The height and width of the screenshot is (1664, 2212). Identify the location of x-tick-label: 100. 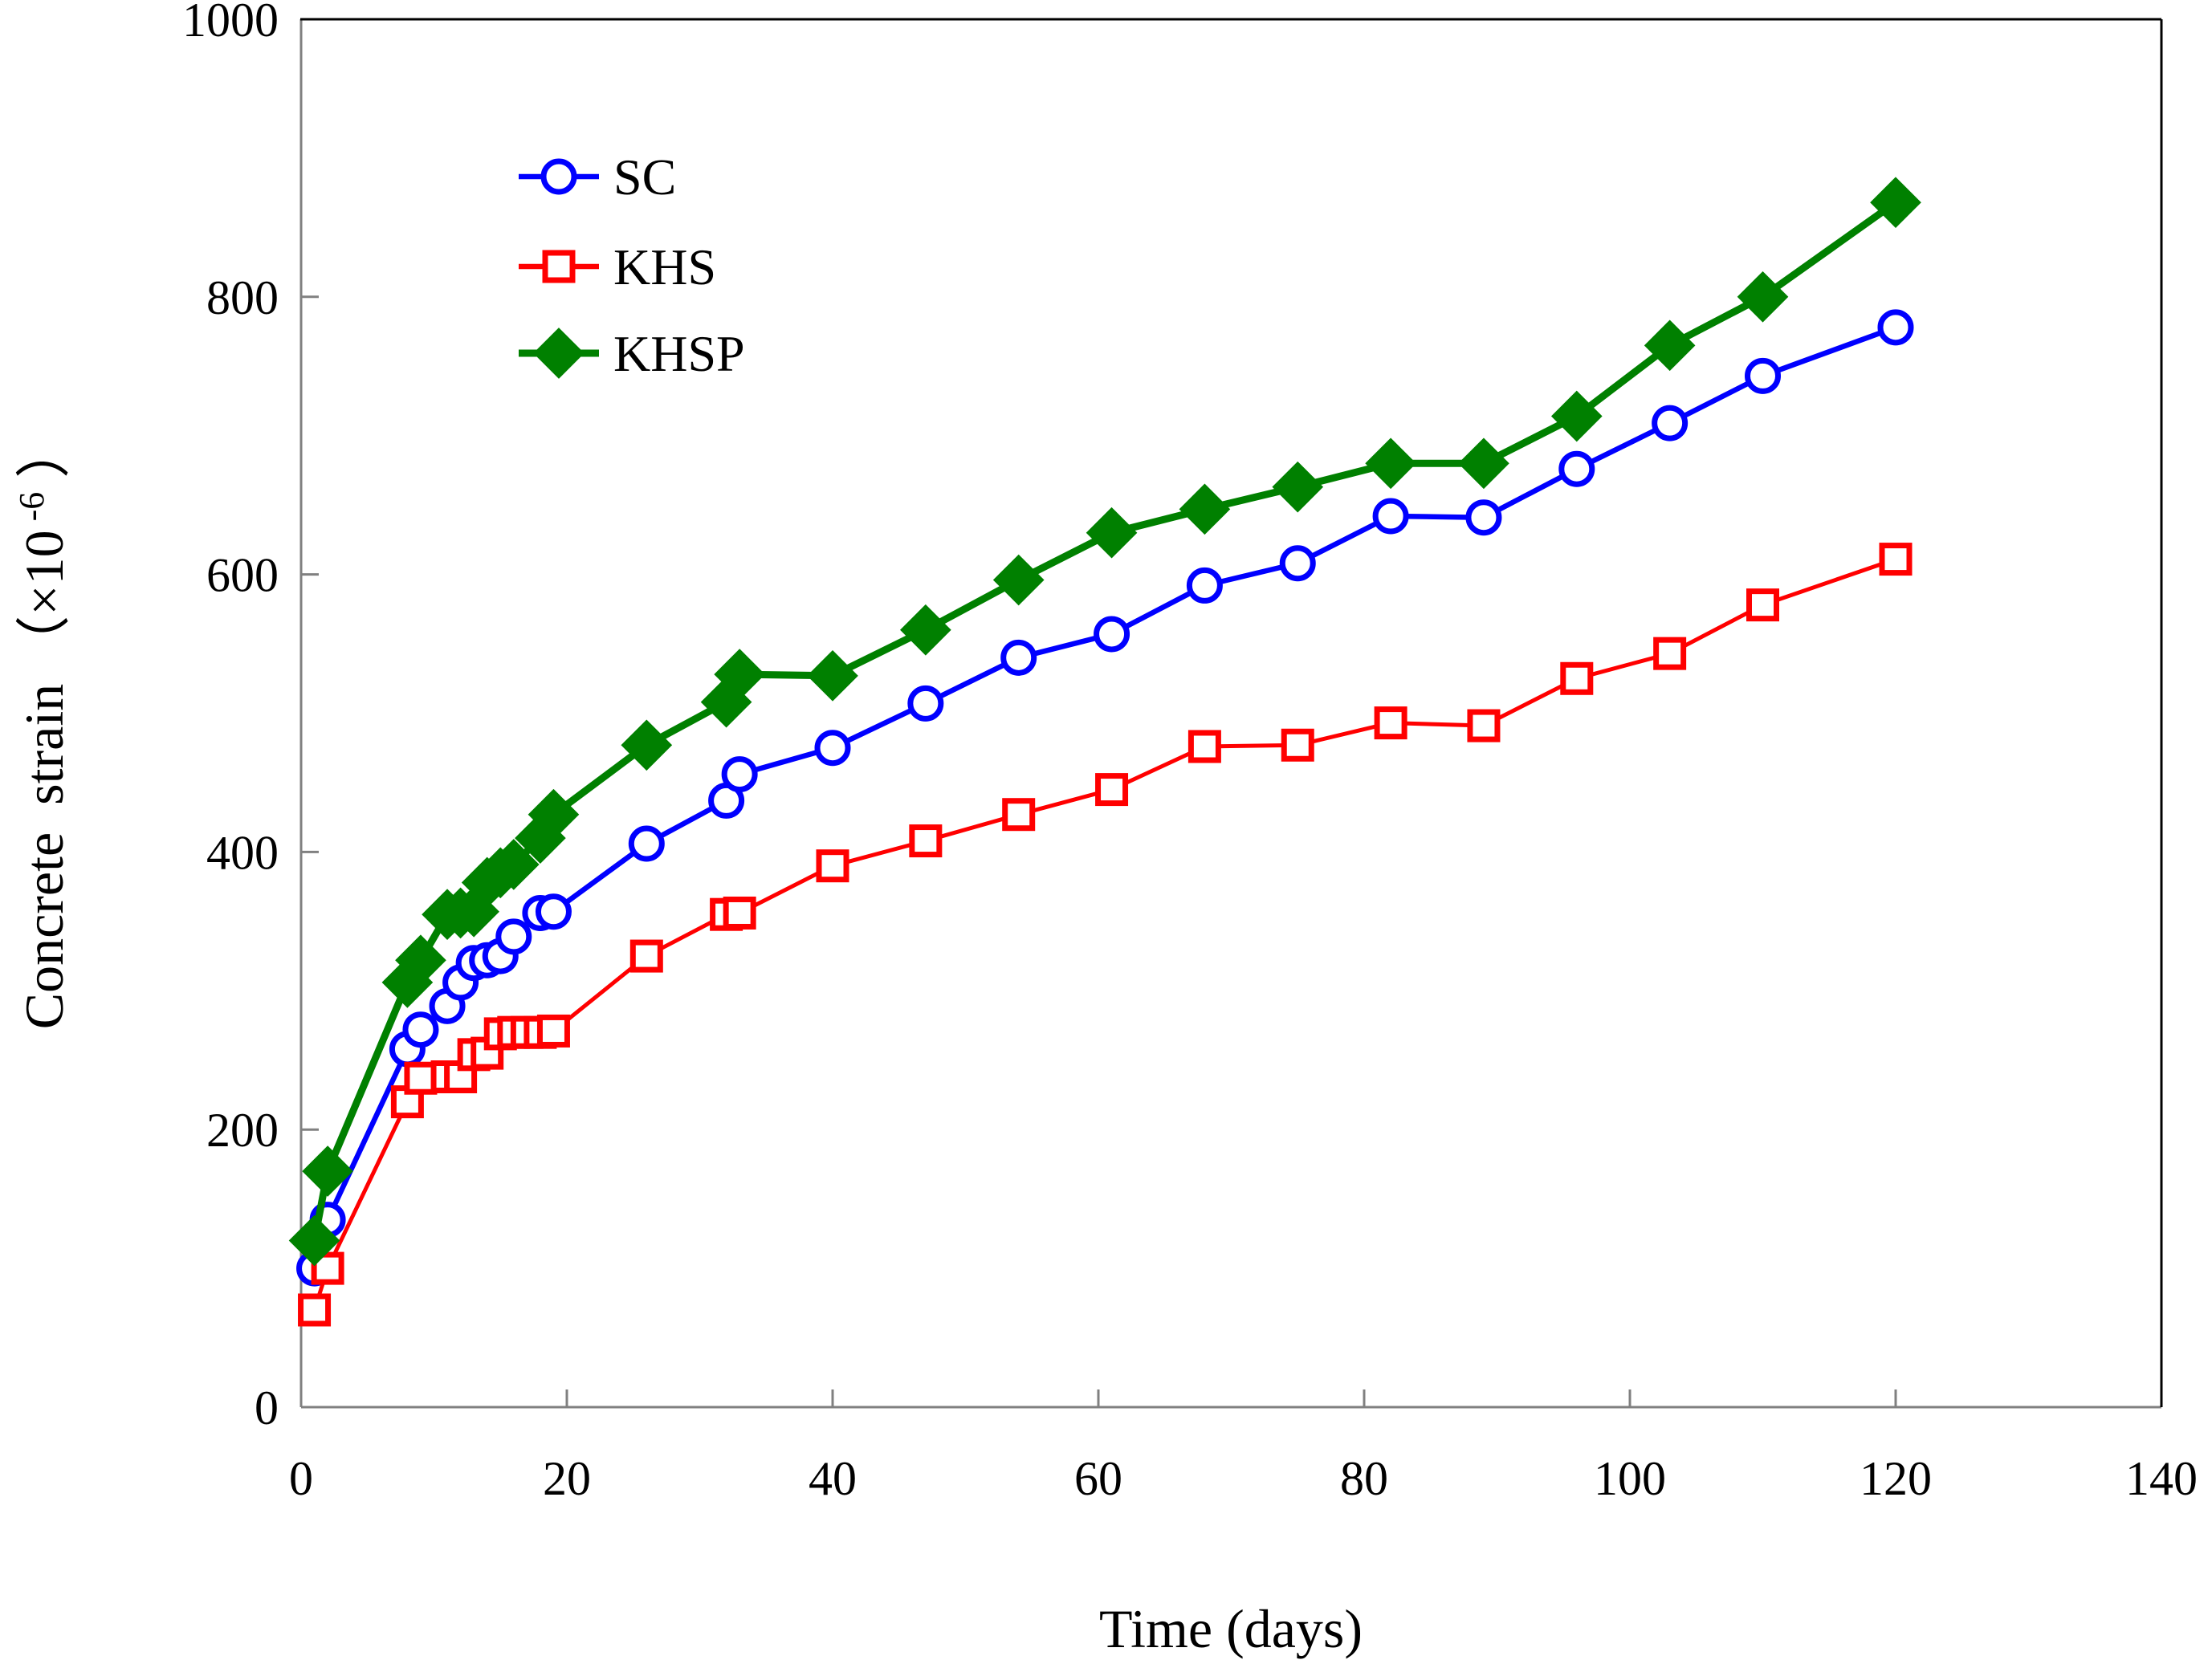
(1630, 1478).